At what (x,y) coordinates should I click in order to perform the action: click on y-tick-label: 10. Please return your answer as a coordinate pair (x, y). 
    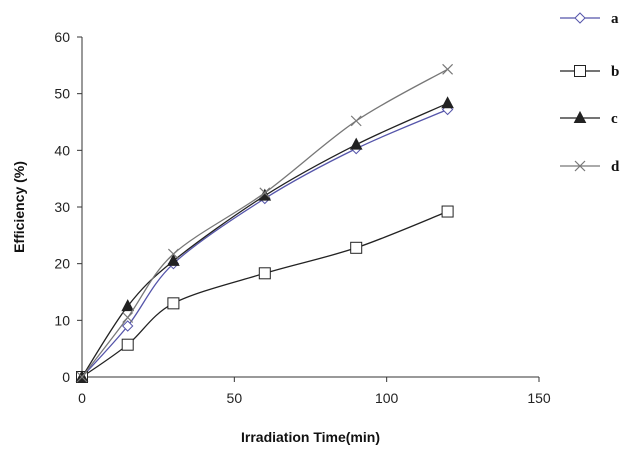
    Looking at the image, I should click on (62, 320).